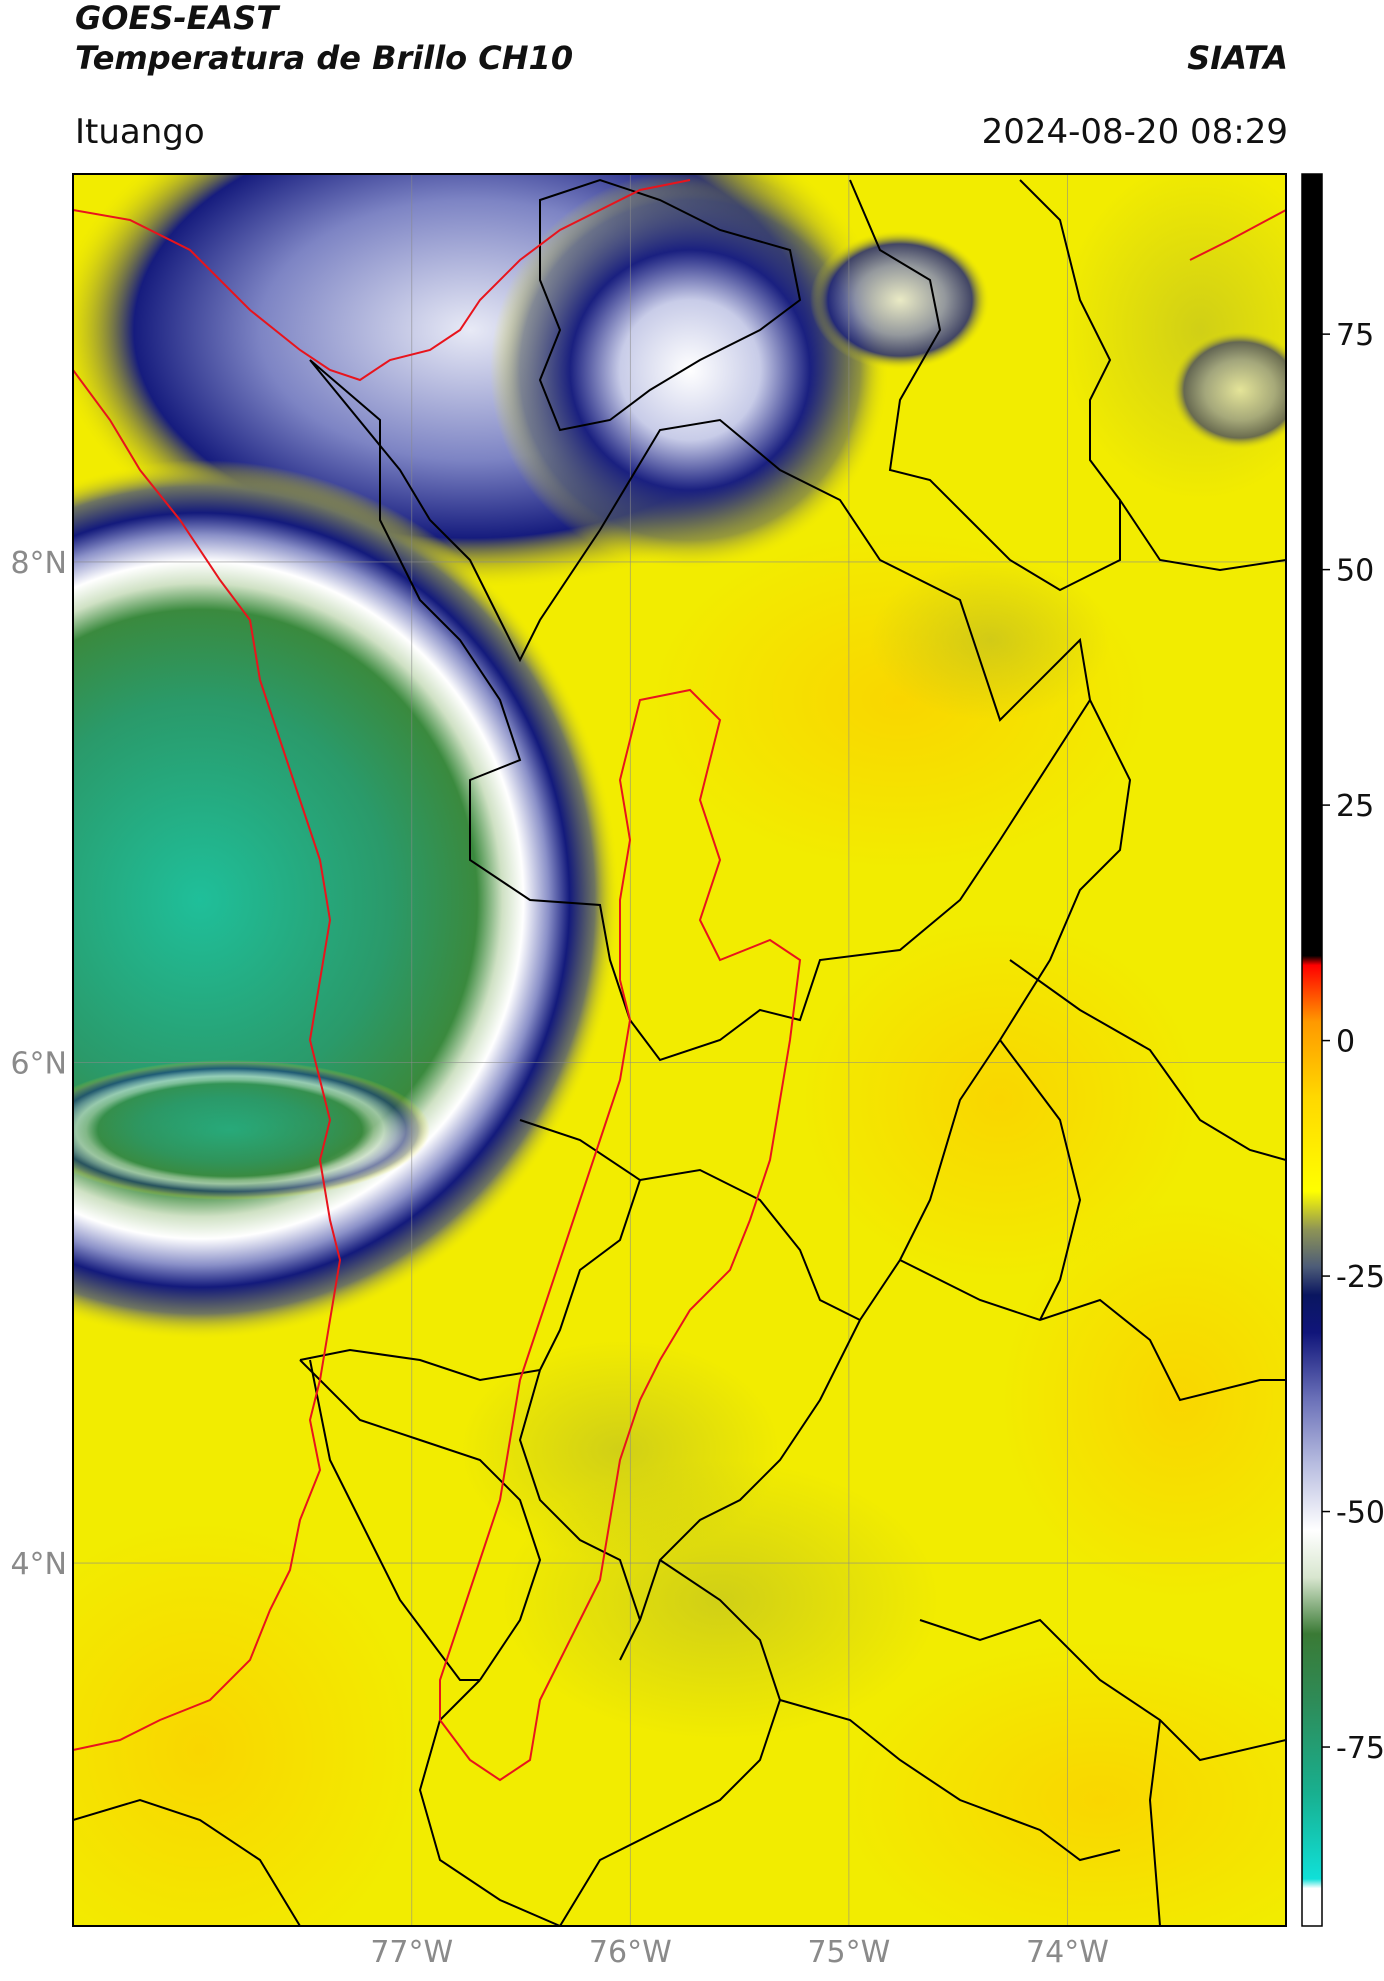 The width and height of the screenshot is (1384, 1981). I want to click on colorbar-tick-label: 25, so click(1355, 806).